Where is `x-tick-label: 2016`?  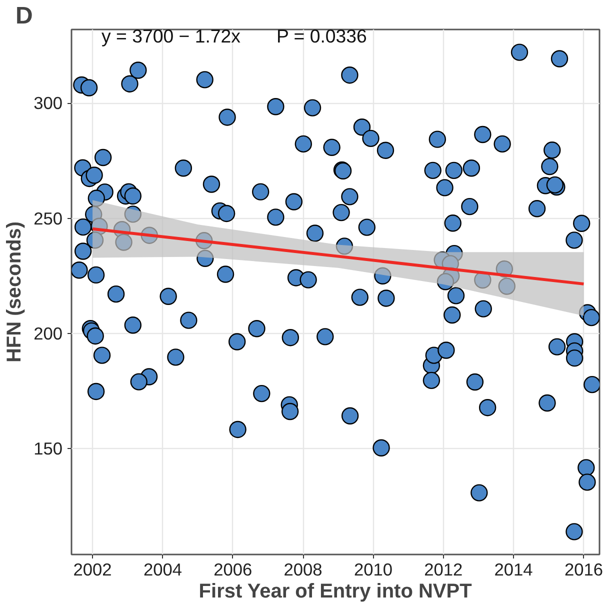
x-tick-label: 2016 is located at coordinates (583, 570).